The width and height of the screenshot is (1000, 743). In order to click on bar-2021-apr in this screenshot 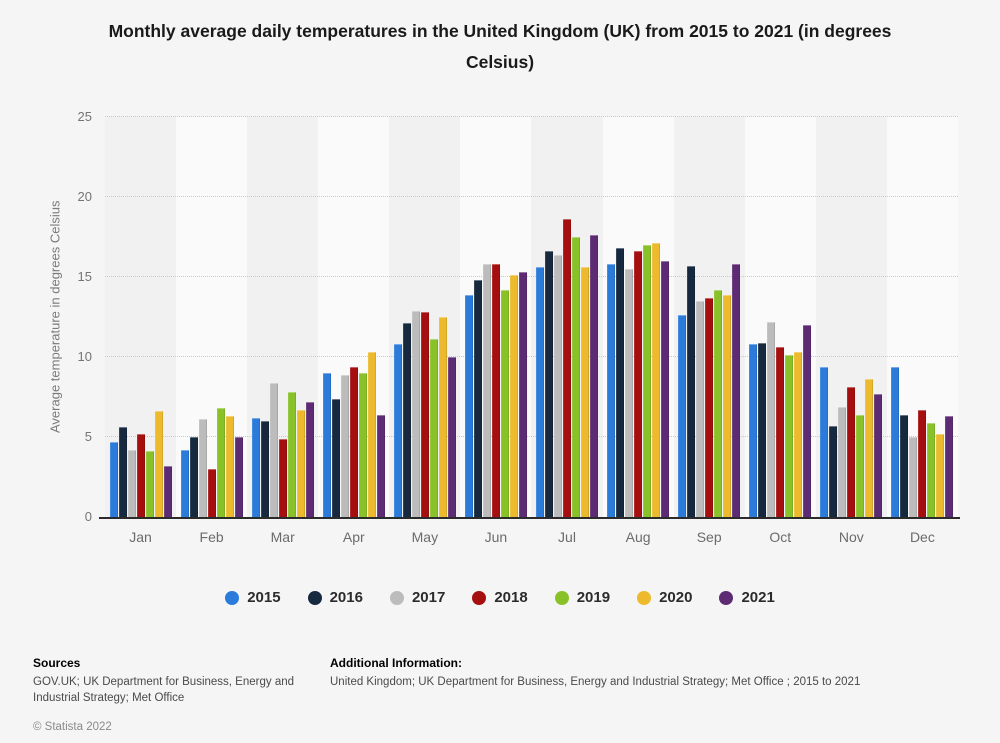, I will do `click(380, 465)`.